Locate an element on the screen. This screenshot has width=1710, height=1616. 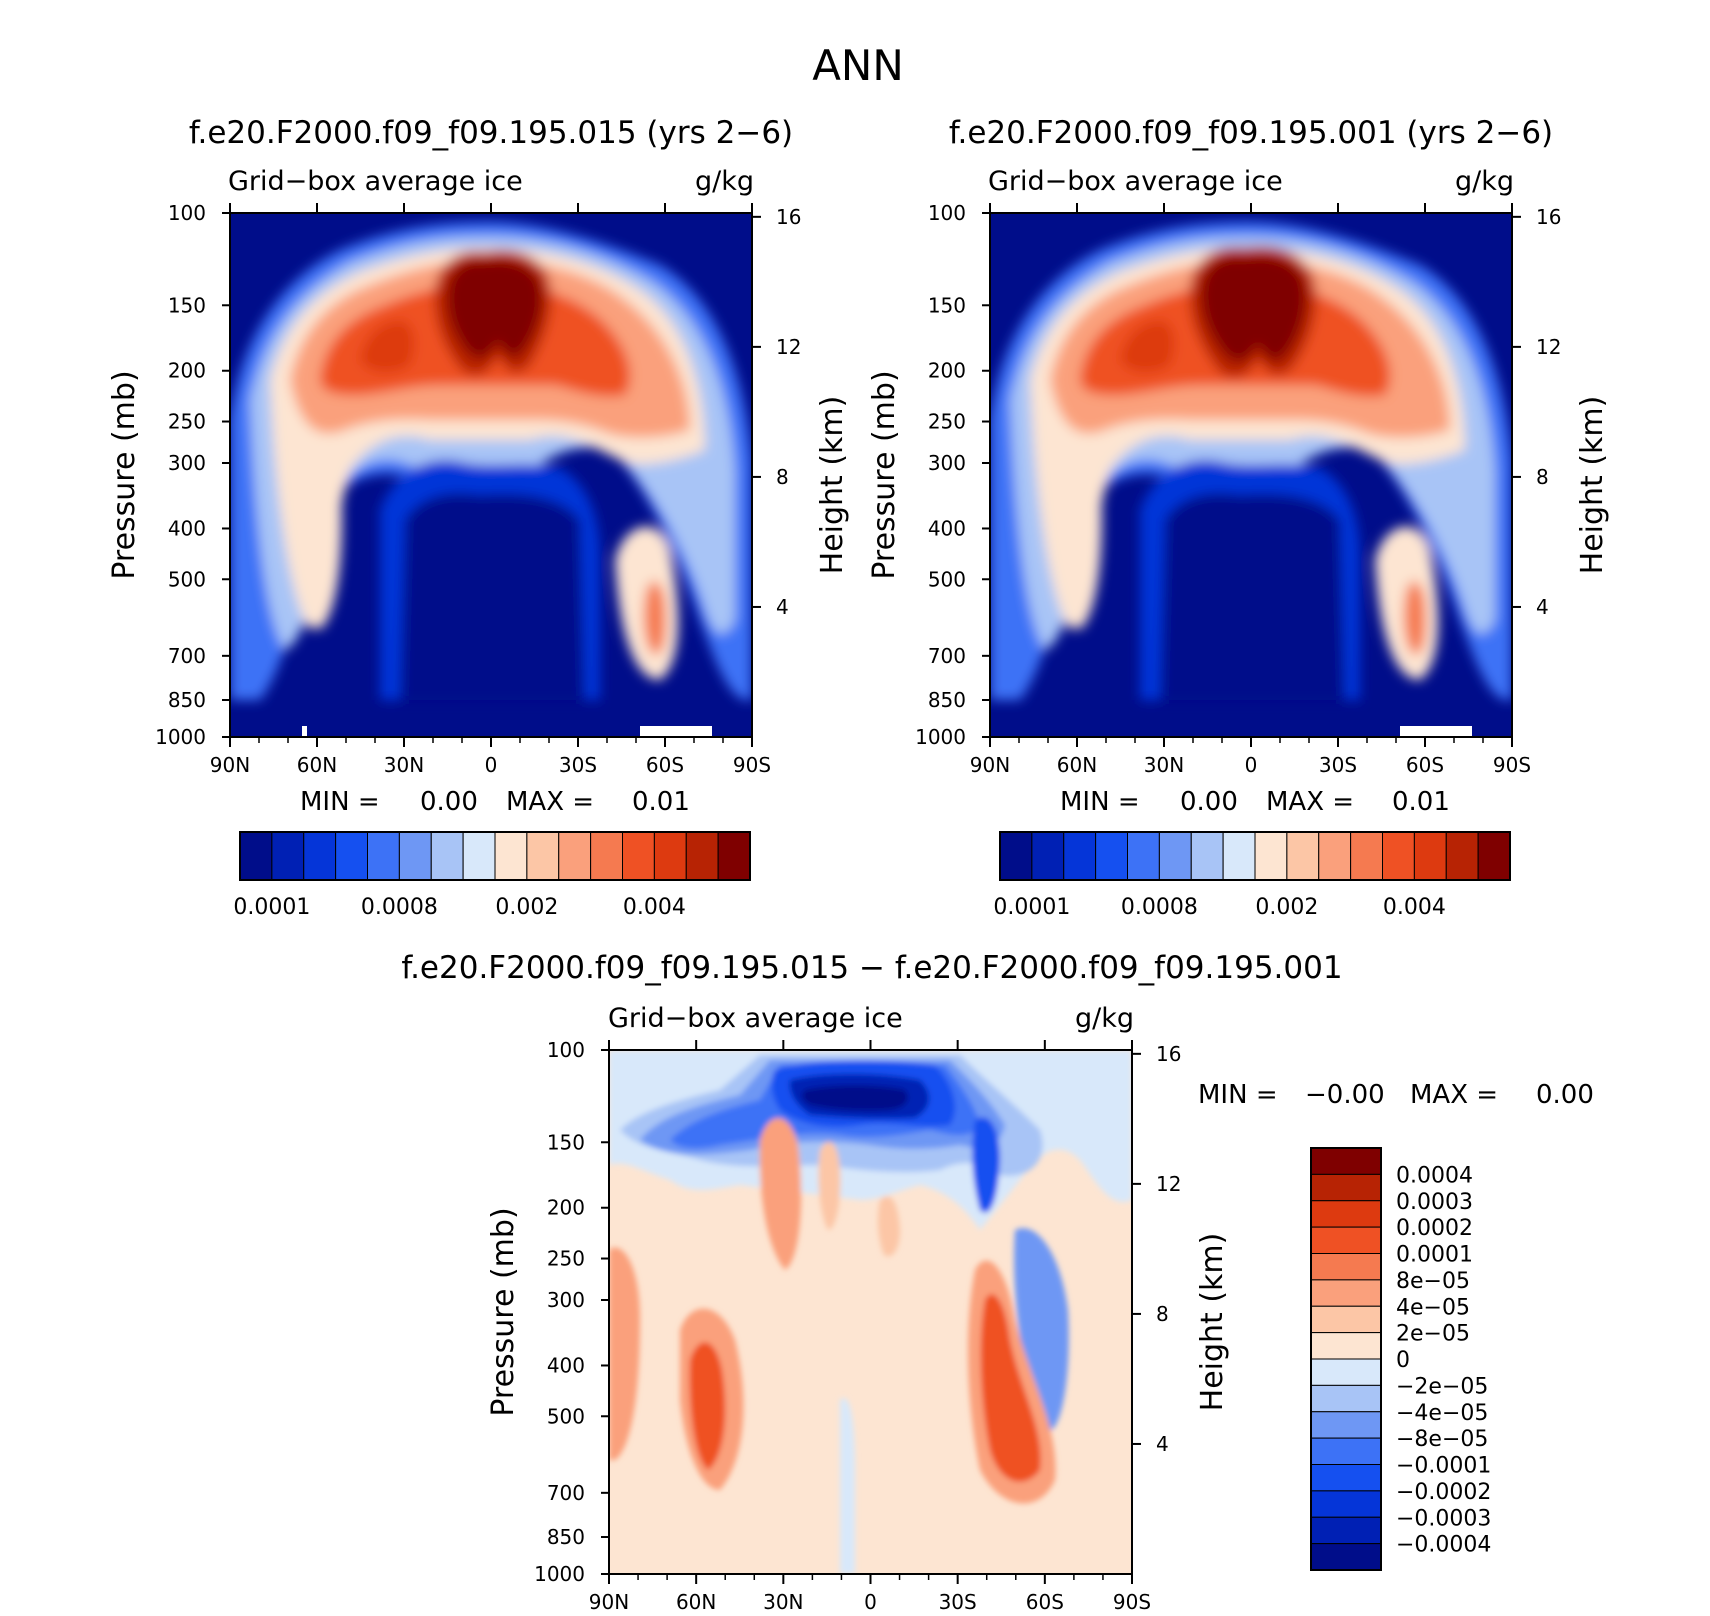
contour-red-finger-30n-outer is located at coordinates (780, 1194).